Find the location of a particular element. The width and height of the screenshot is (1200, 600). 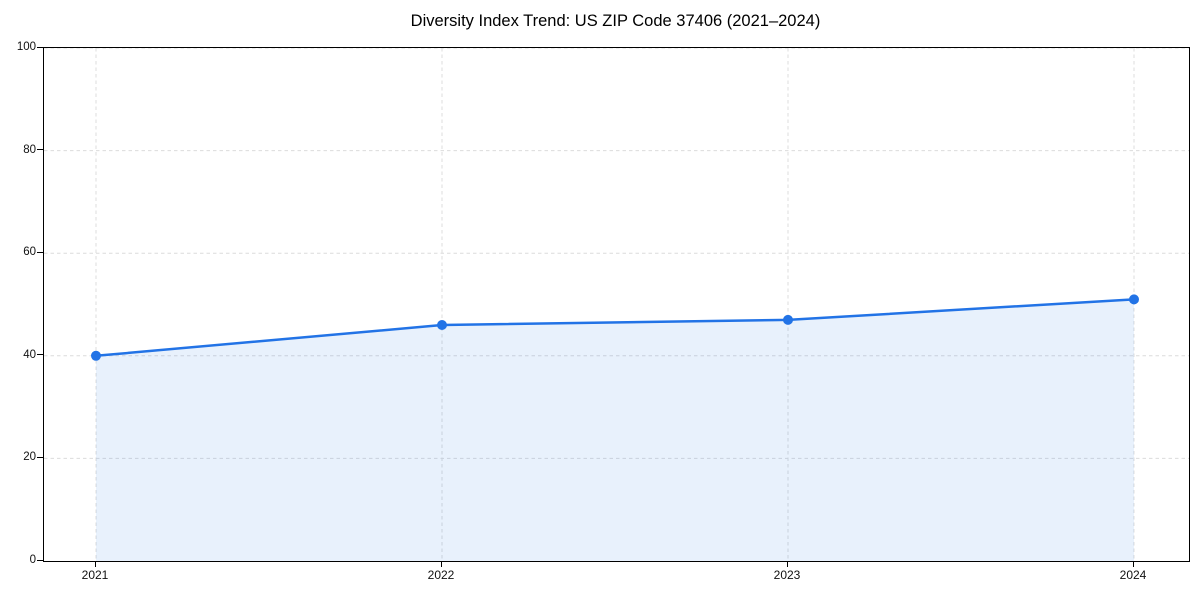

x-tick-label: 2023 is located at coordinates (787, 575).